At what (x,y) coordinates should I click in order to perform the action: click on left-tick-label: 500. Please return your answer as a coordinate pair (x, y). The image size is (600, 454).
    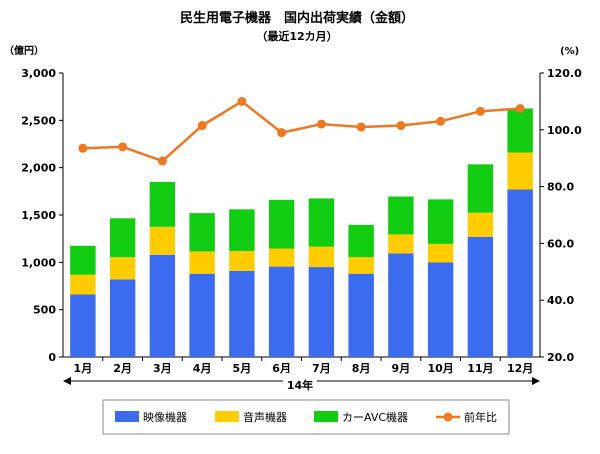
    Looking at the image, I should click on (44, 310).